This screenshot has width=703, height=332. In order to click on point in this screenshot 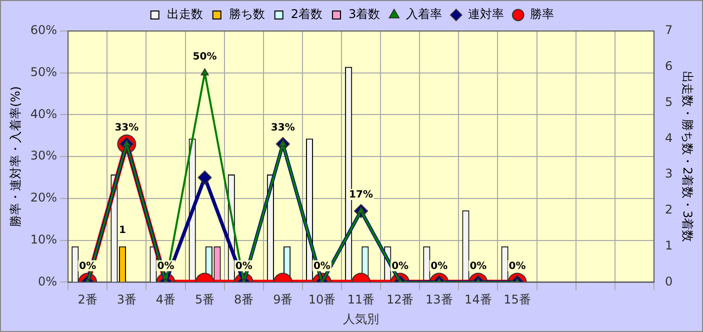, I will do `click(205, 177)`.